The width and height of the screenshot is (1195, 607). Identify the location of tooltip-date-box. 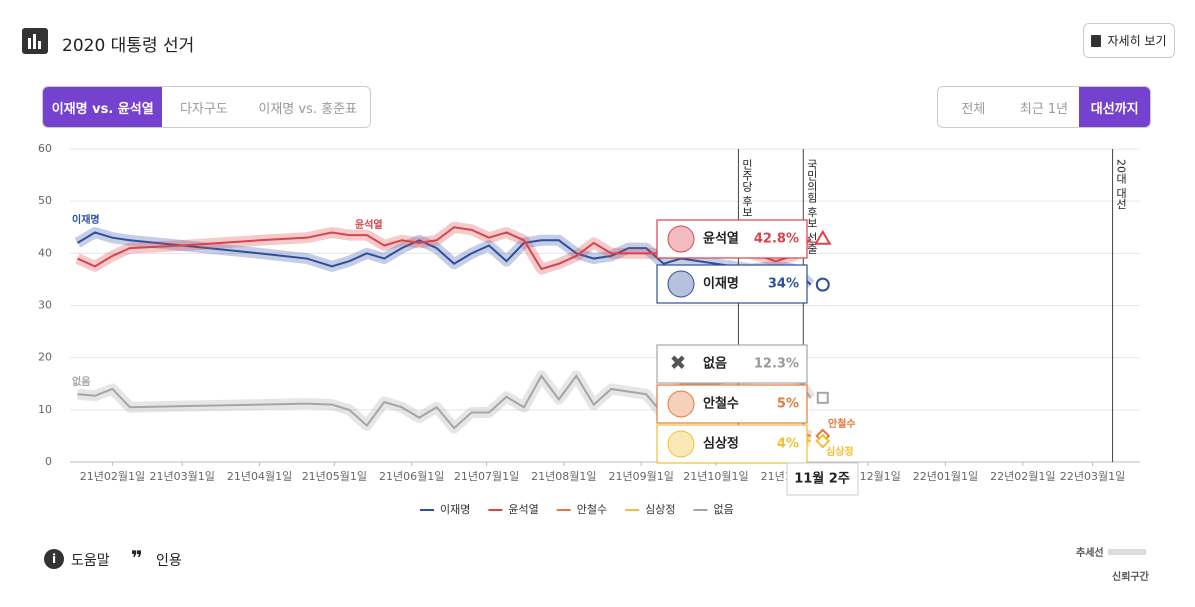
(822, 479).